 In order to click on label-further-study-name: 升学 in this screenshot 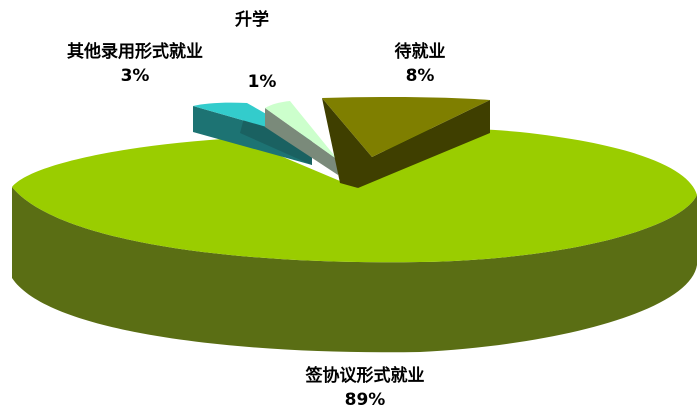, I will do `click(252, 20)`.